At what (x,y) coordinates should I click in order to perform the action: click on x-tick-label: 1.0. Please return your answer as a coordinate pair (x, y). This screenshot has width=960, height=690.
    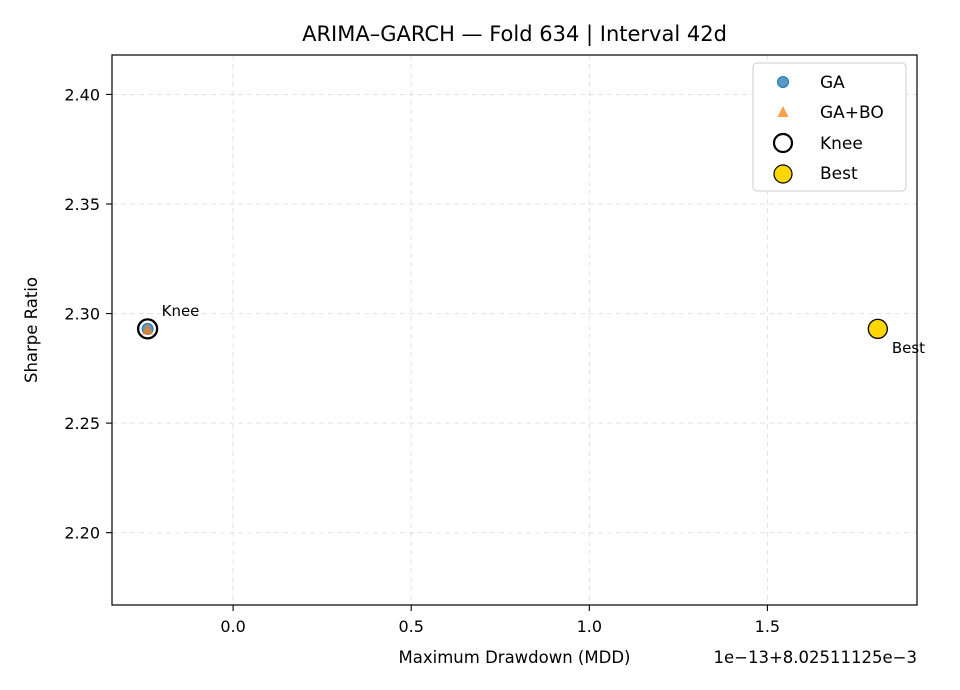
    Looking at the image, I should click on (589, 626).